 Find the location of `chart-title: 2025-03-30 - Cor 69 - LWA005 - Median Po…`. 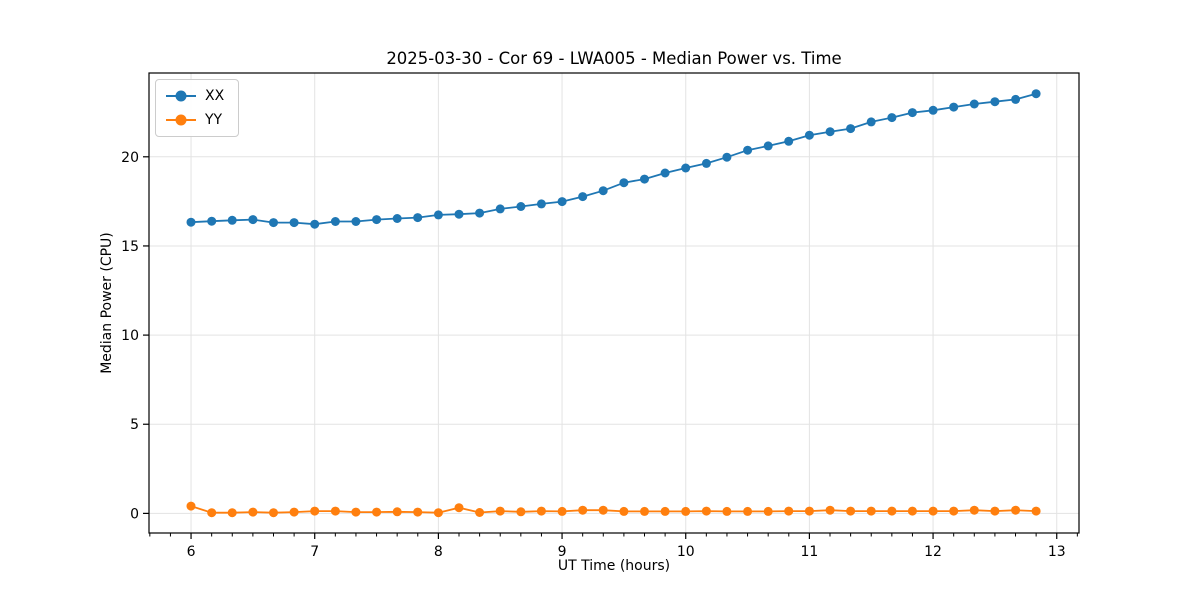

chart-title: 2025-03-30 - Cor 69 - LWA005 - Median Po… is located at coordinates (613, 58).